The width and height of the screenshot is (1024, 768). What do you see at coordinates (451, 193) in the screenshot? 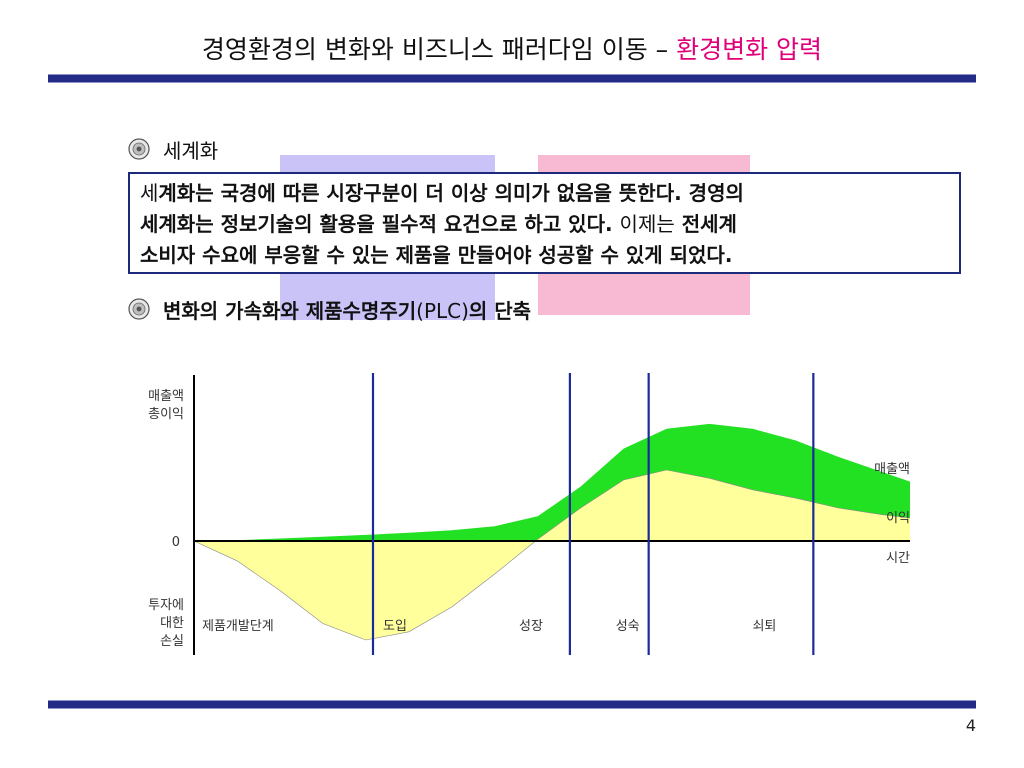
I see `callout-line-1-rest: 계화는 국경에 따른 시장구분이 더 이상 의미가 없음을 뜻한다. 경영의` at bounding box center [451, 193].